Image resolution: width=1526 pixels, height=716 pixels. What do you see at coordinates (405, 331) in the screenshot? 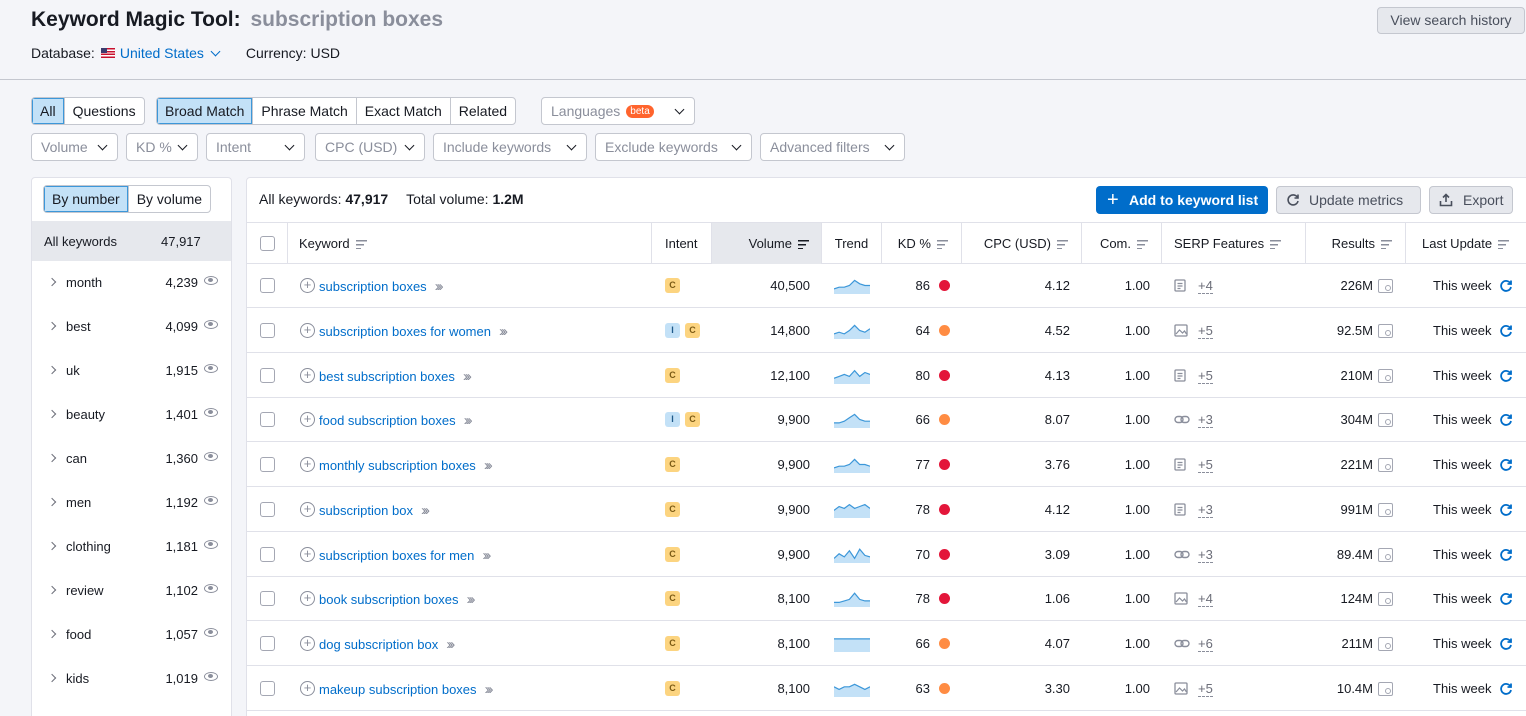
I see `keyword-link: subscription boxes for women` at bounding box center [405, 331].